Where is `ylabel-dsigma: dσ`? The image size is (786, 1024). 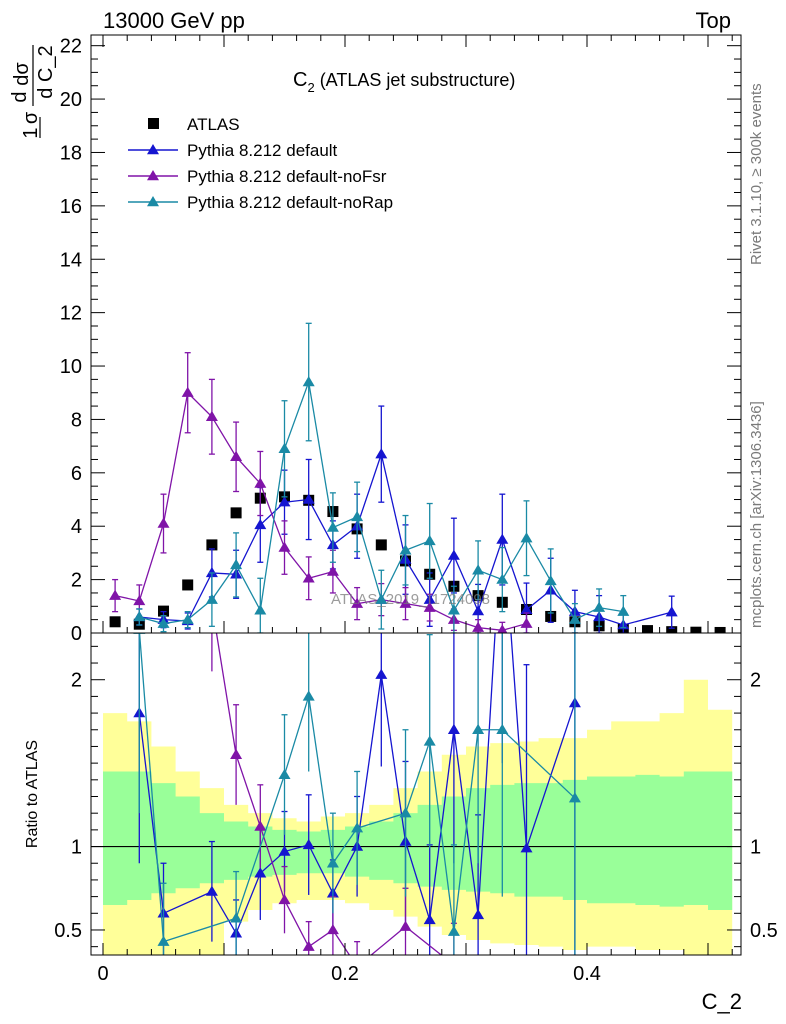 ylabel-dsigma: dσ is located at coordinates (22, 74).